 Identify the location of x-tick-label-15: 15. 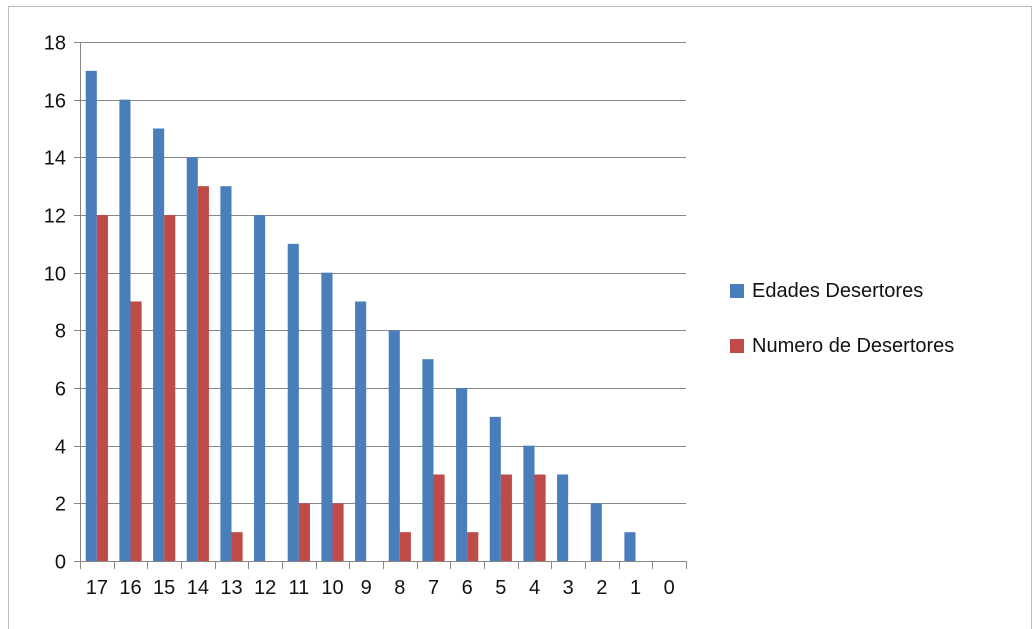
(164, 588).